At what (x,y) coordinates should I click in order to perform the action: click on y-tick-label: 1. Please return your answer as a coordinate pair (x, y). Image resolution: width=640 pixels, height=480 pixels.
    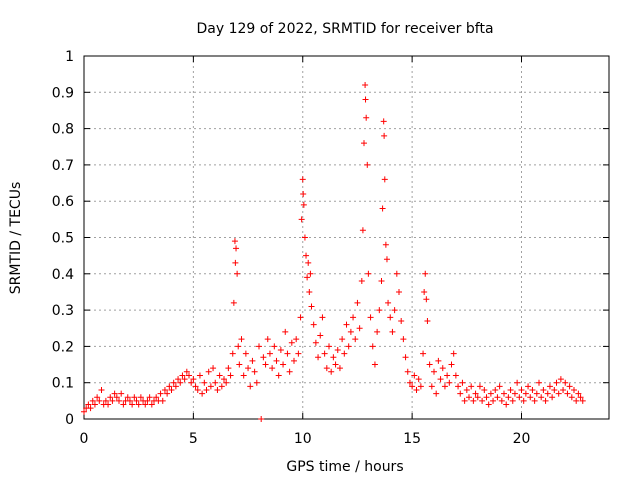
    Looking at the image, I should click on (69, 57).